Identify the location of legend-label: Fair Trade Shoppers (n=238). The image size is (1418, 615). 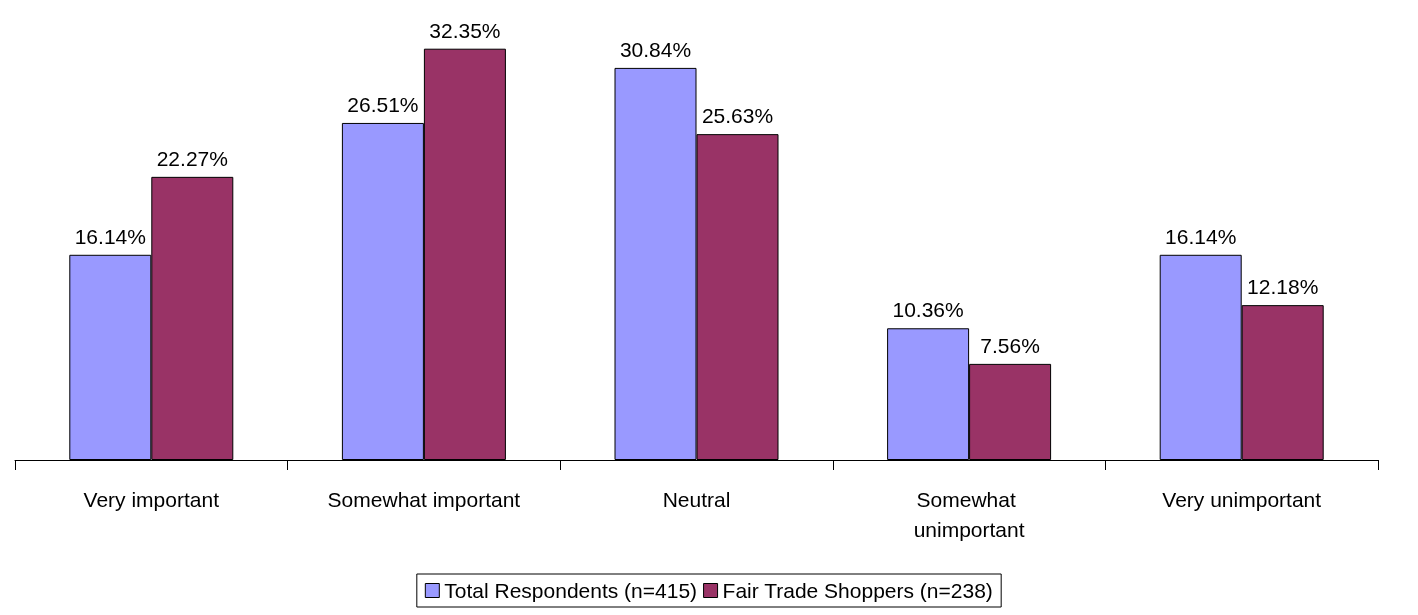
(857, 590).